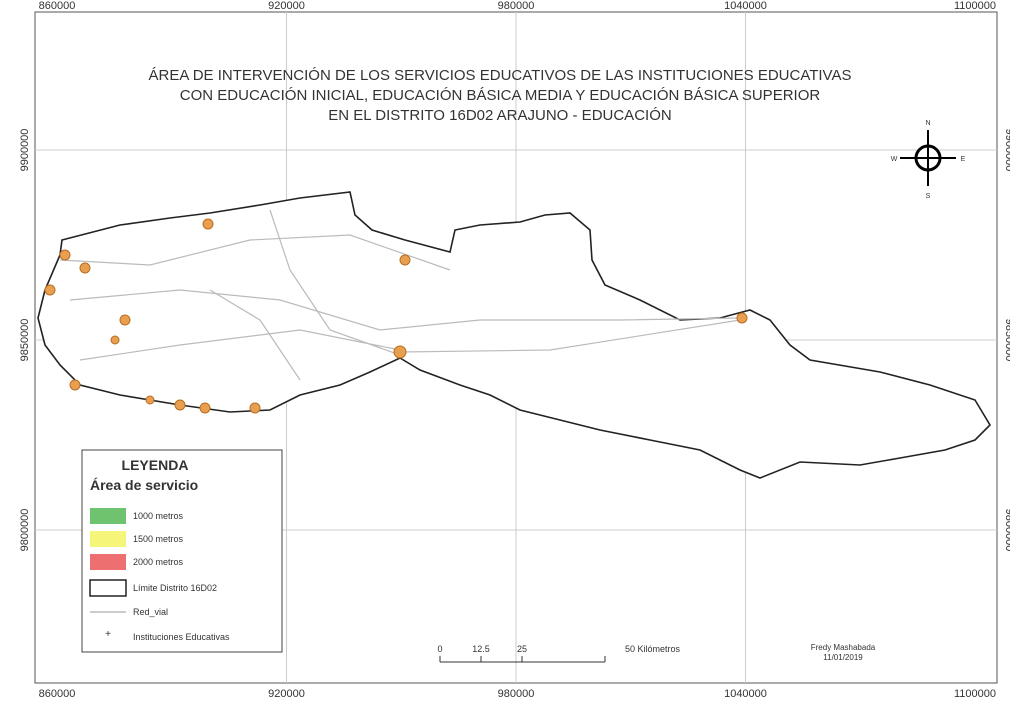 The height and width of the screenshot is (720, 1010). What do you see at coordinates (522, 649) in the screenshot?
I see `scale-label: 25` at bounding box center [522, 649].